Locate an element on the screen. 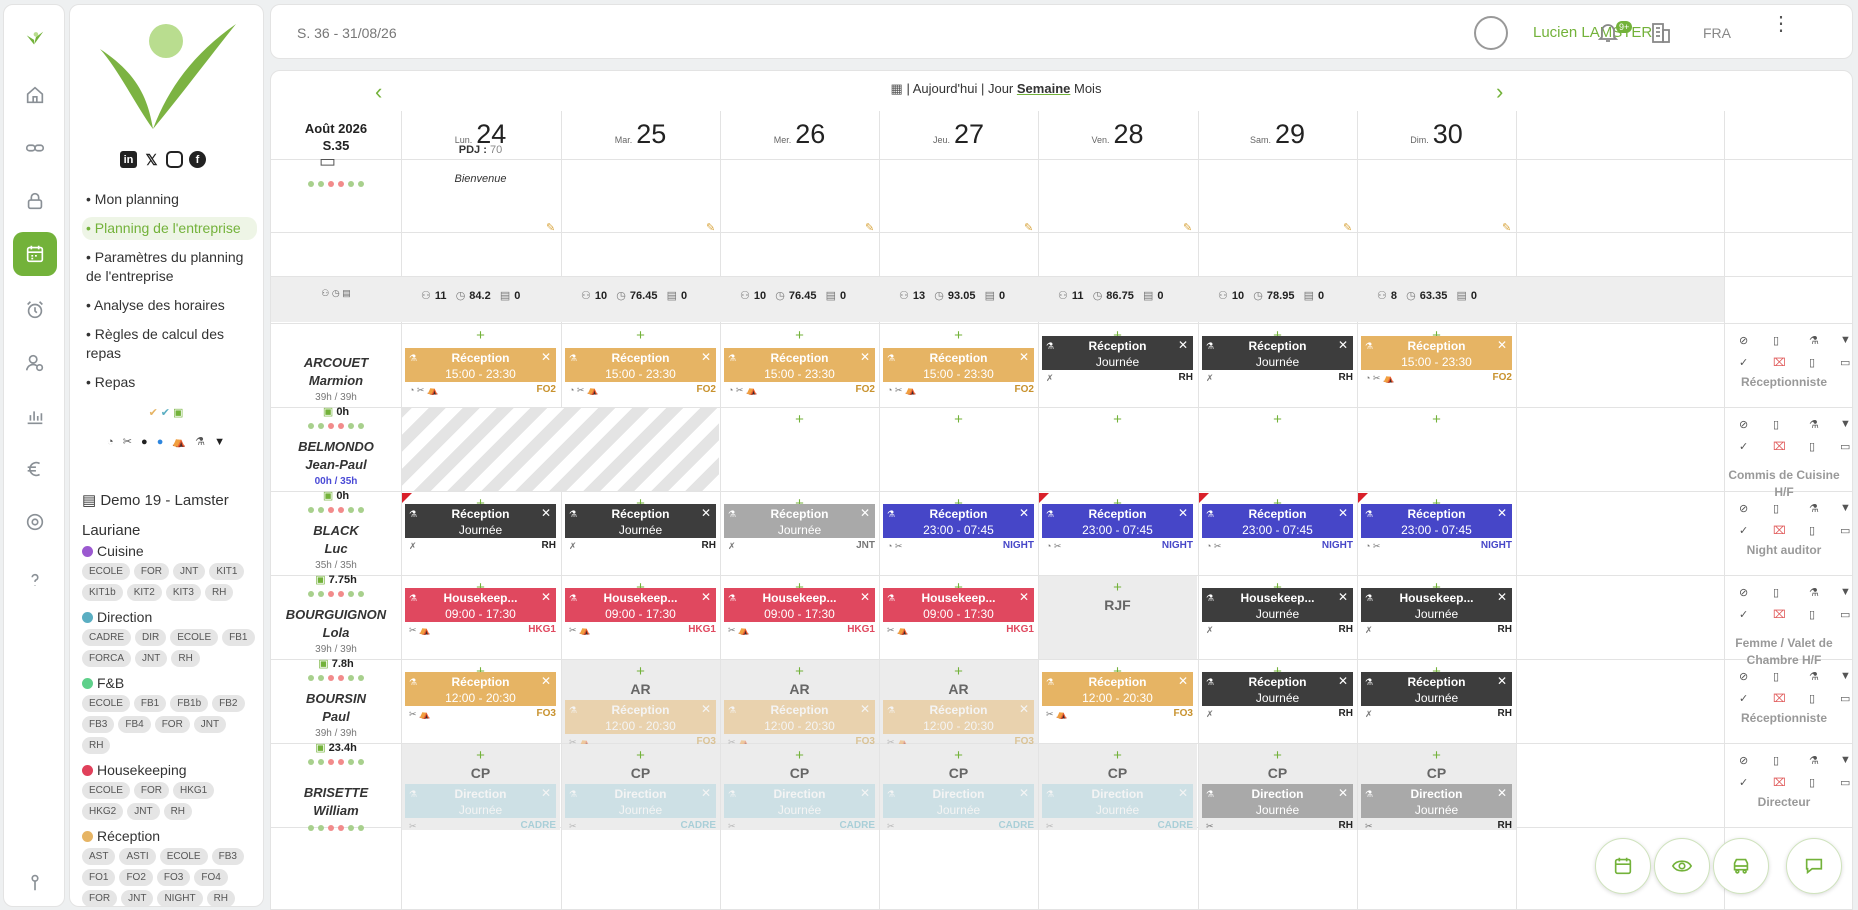  month-view-link: Mois is located at coordinates (1088, 88).